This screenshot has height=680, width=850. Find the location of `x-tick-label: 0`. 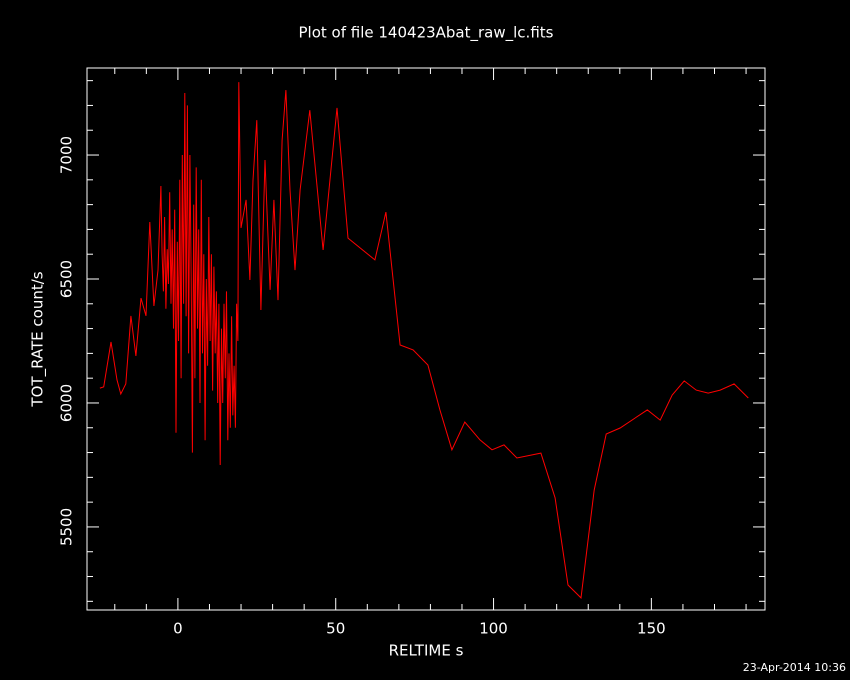

x-tick-label: 0 is located at coordinates (178, 629).